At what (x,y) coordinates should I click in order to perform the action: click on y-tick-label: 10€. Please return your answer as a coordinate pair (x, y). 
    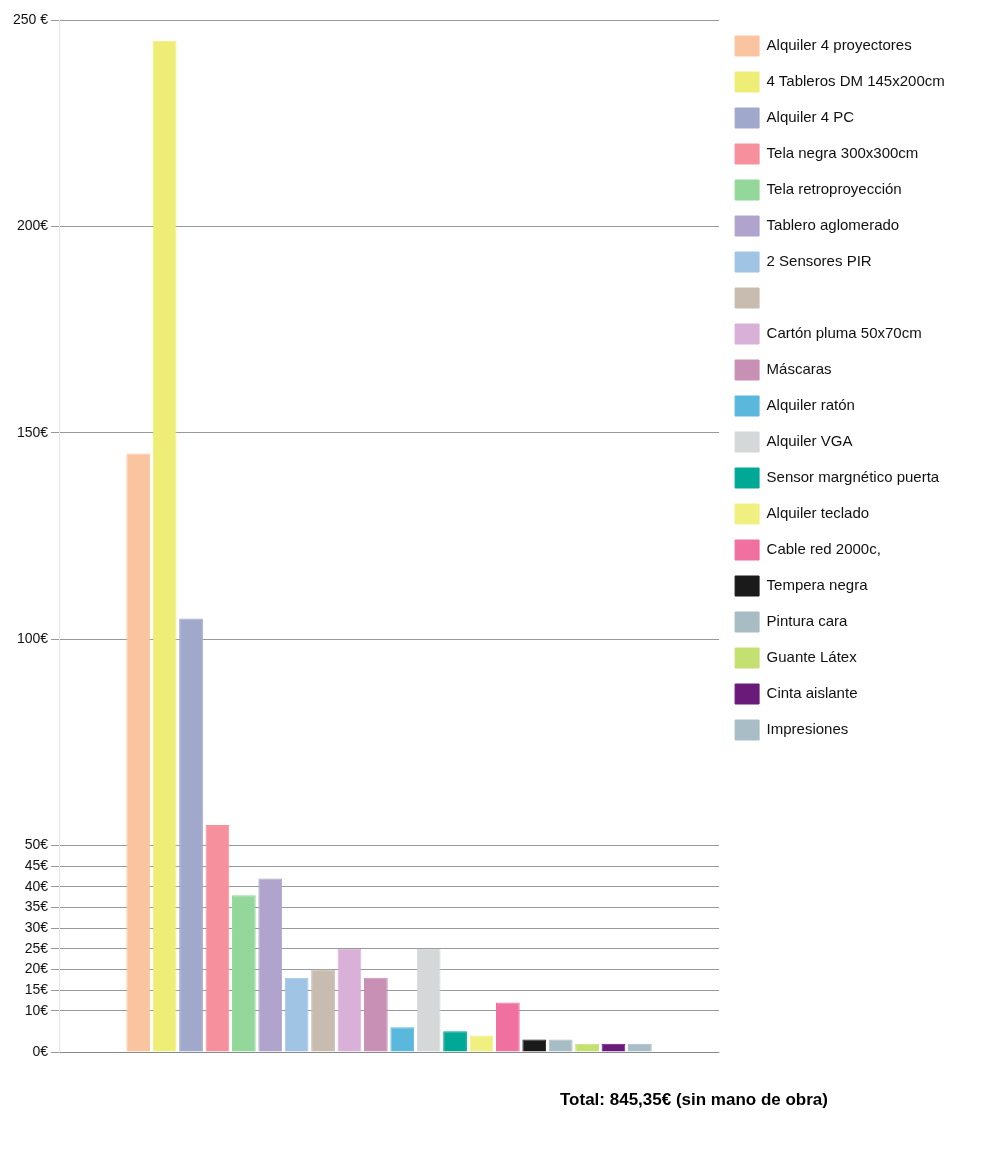
    Looking at the image, I should click on (36, 1009).